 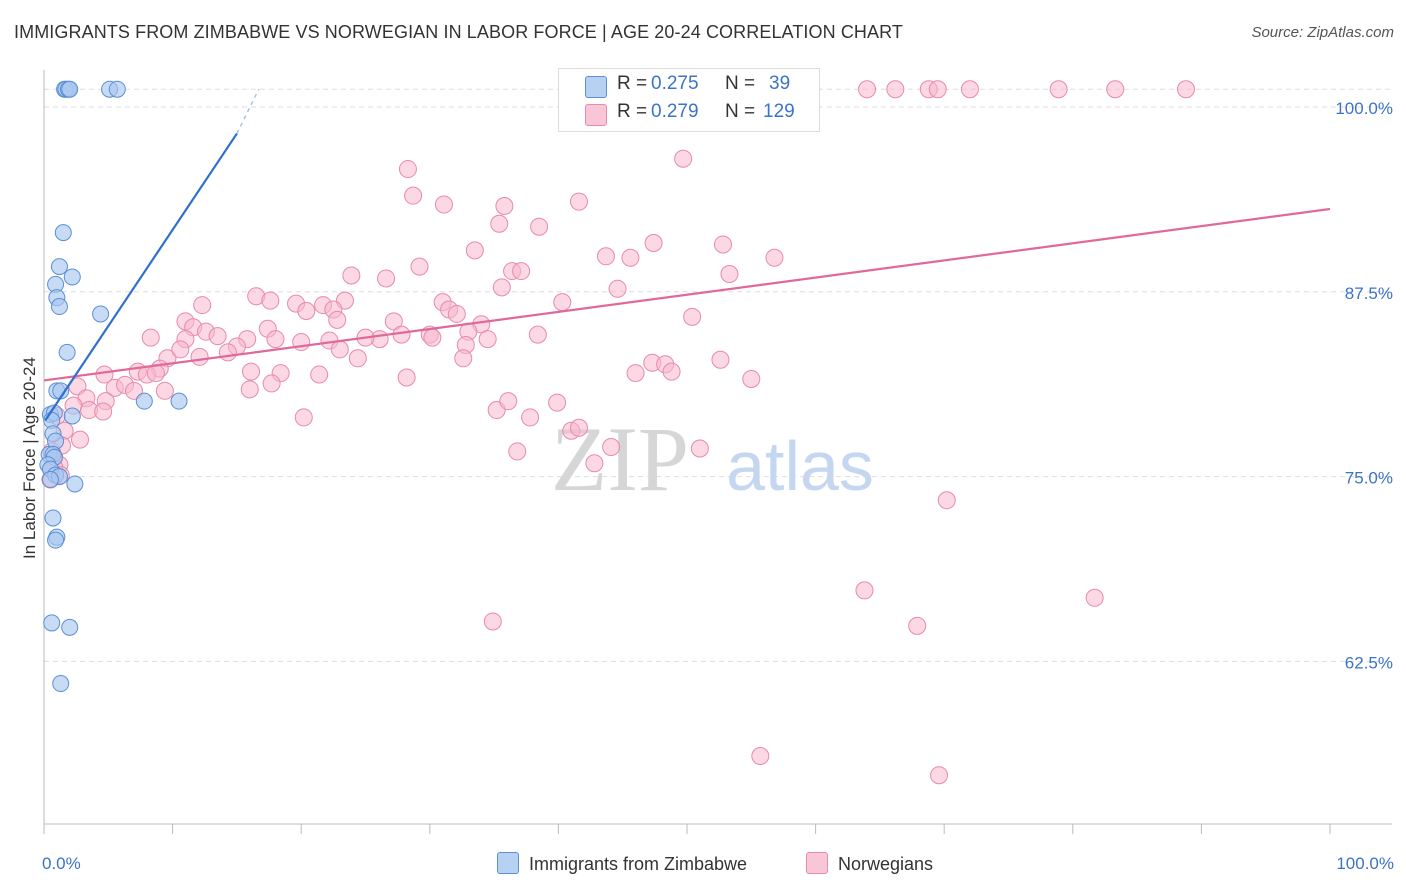 I want to click on norwegians-swatch, so click(x=596, y=115).